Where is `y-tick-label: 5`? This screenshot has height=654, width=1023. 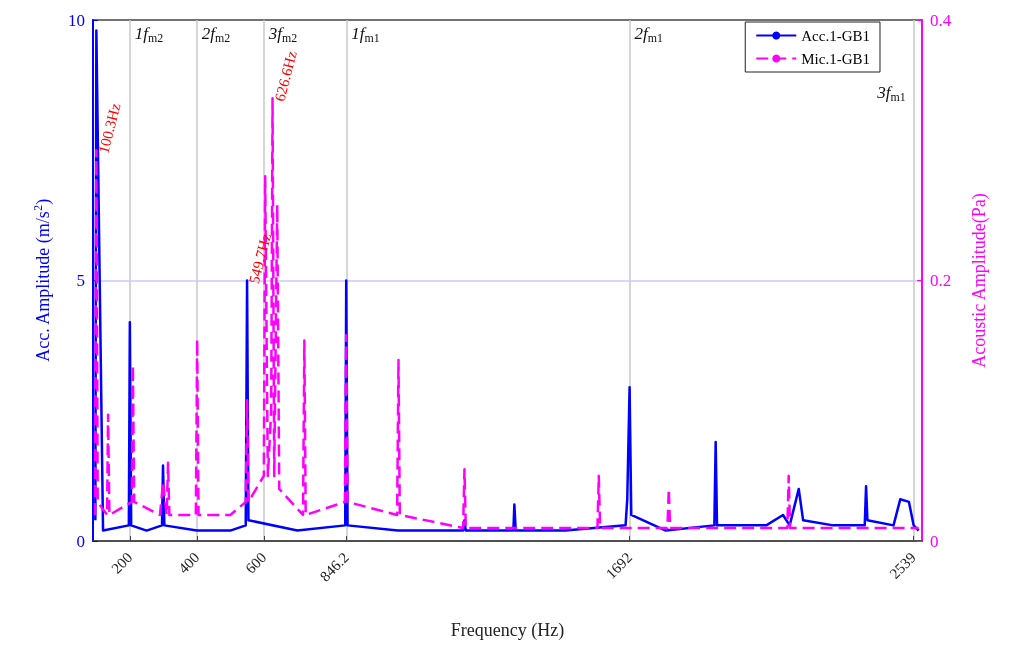
y-tick-label: 5 is located at coordinates (80, 280).